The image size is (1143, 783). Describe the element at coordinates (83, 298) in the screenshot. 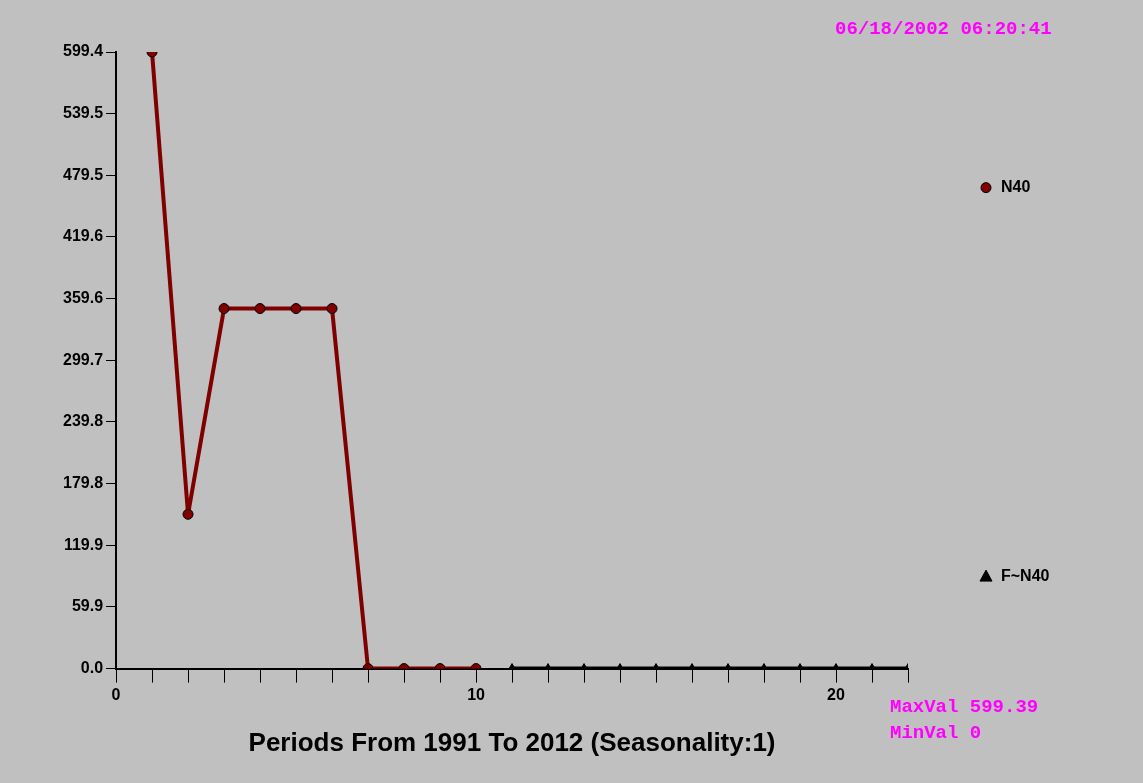

I see `y-tick-label: 359.6` at that location.